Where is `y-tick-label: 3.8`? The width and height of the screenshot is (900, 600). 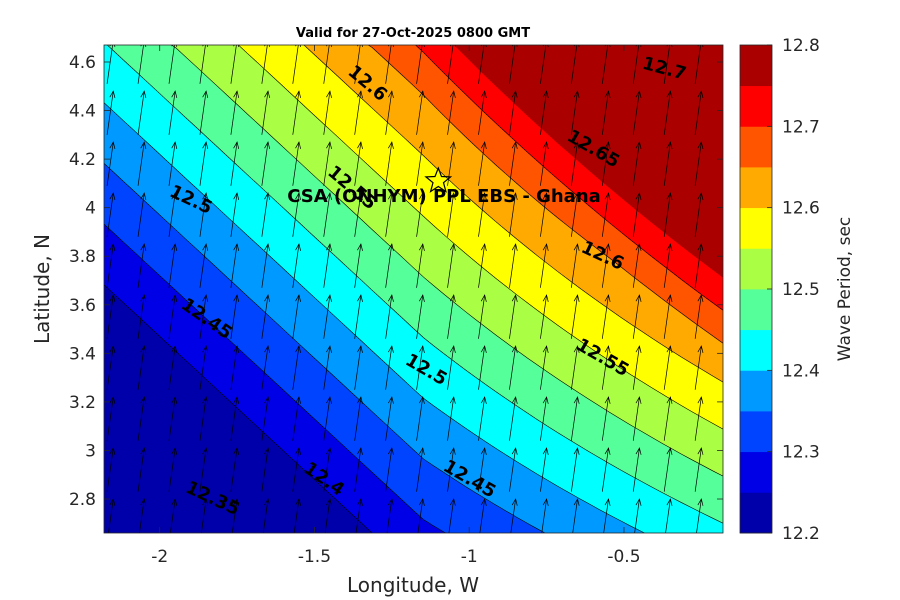 y-tick-label: 3.8 is located at coordinates (82, 257).